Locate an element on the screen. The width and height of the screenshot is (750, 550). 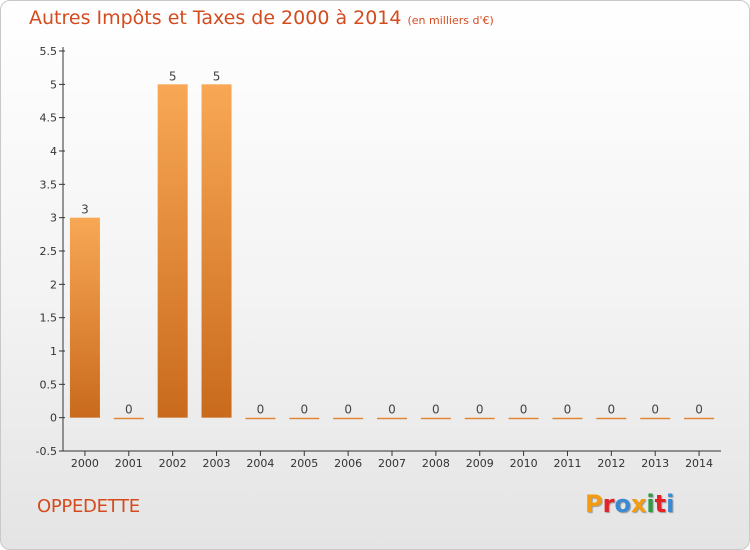
x-tick-label: 2004 is located at coordinates (260, 463).